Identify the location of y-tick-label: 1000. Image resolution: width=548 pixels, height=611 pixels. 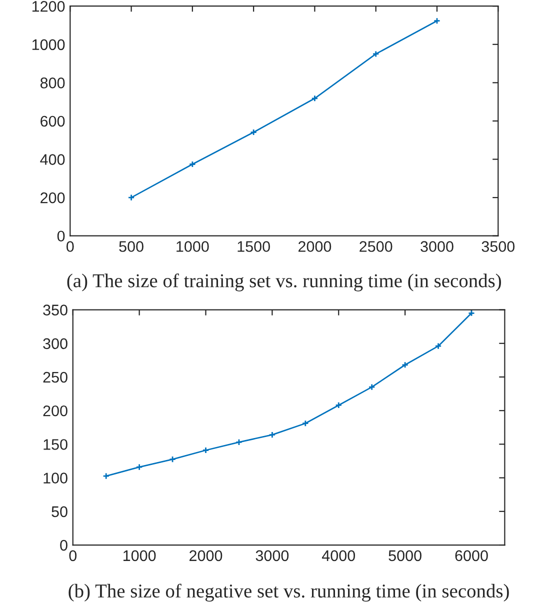
(48, 44).